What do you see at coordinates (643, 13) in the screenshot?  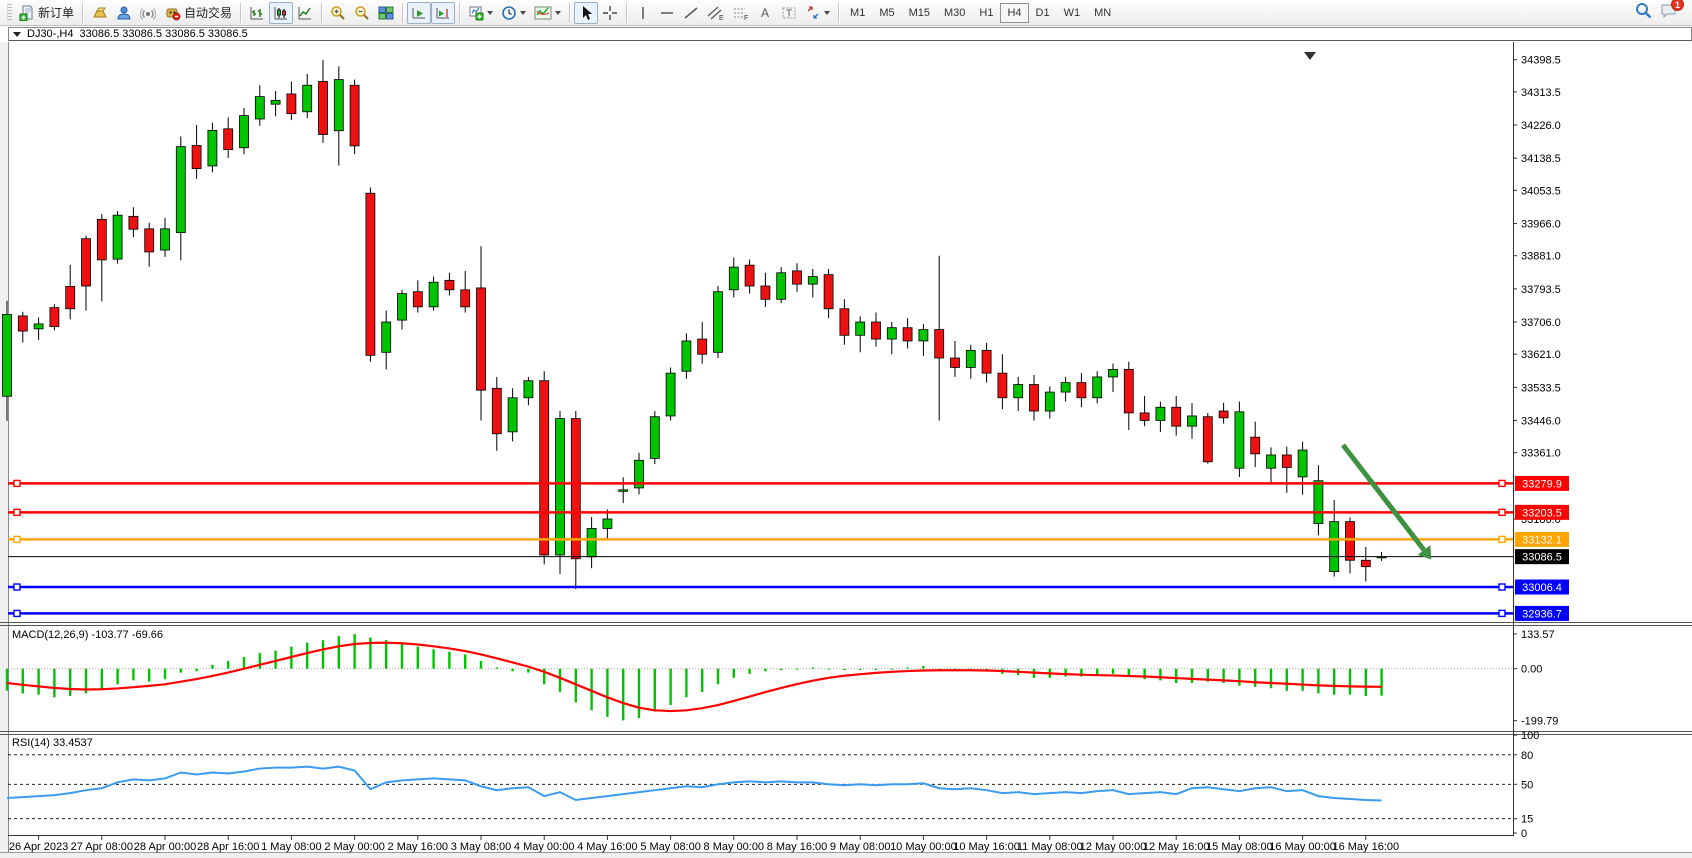 I see `vertical-line-button` at bounding box center [643, 13].